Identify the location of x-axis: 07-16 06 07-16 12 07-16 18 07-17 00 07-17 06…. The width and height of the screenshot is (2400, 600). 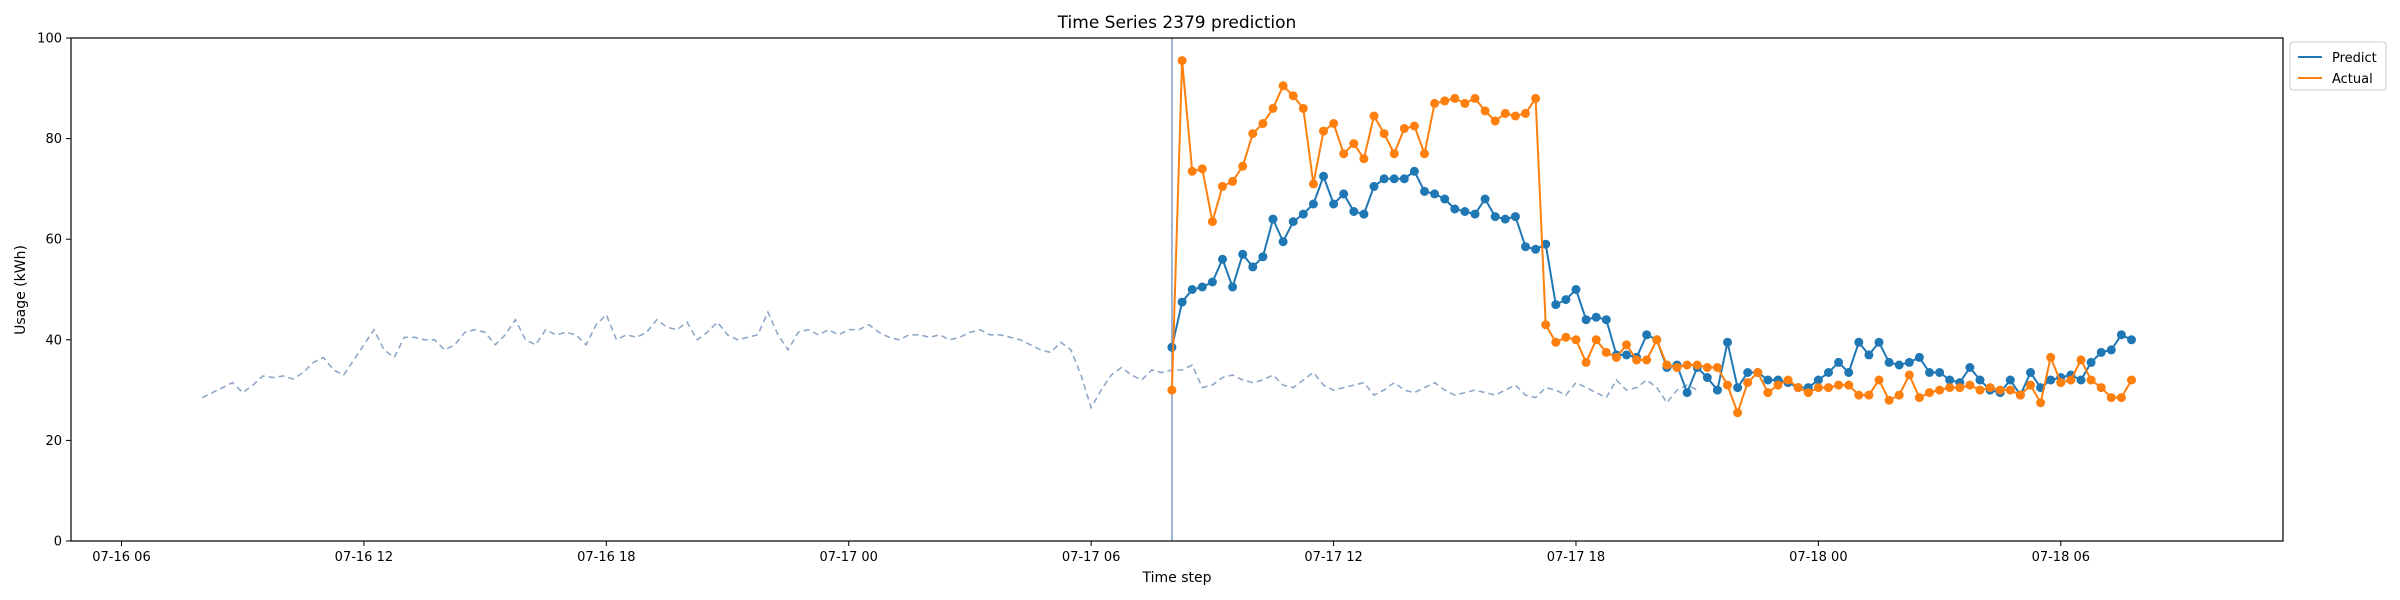
(1091, 553).